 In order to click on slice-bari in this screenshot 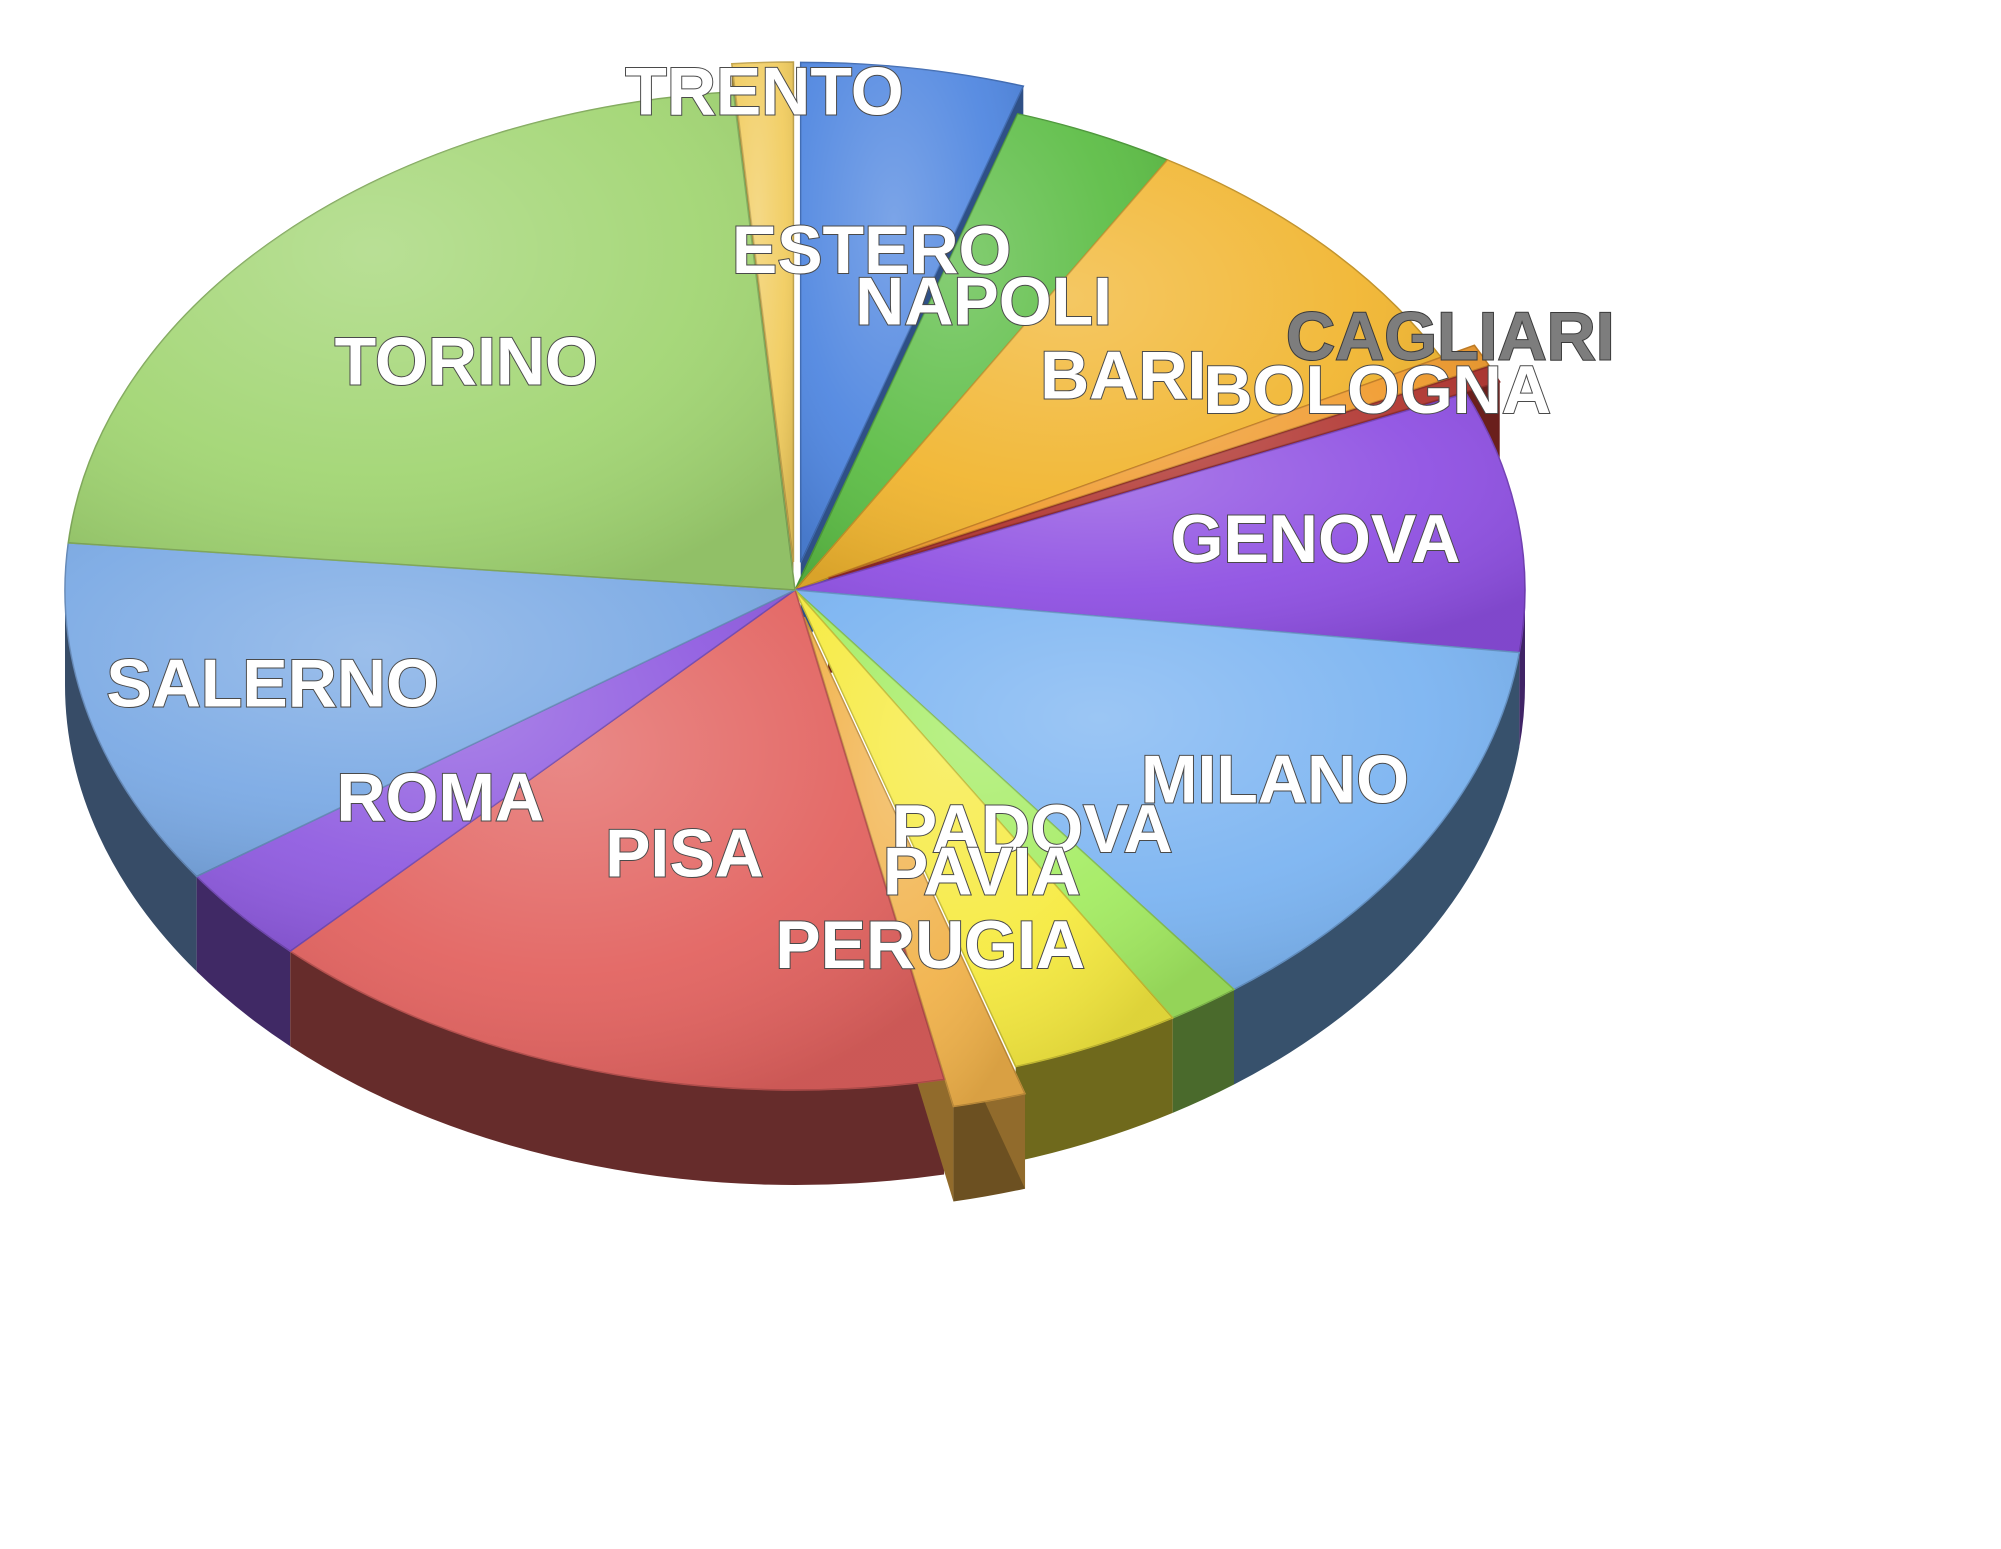, I will do `click(1117, 375)`.